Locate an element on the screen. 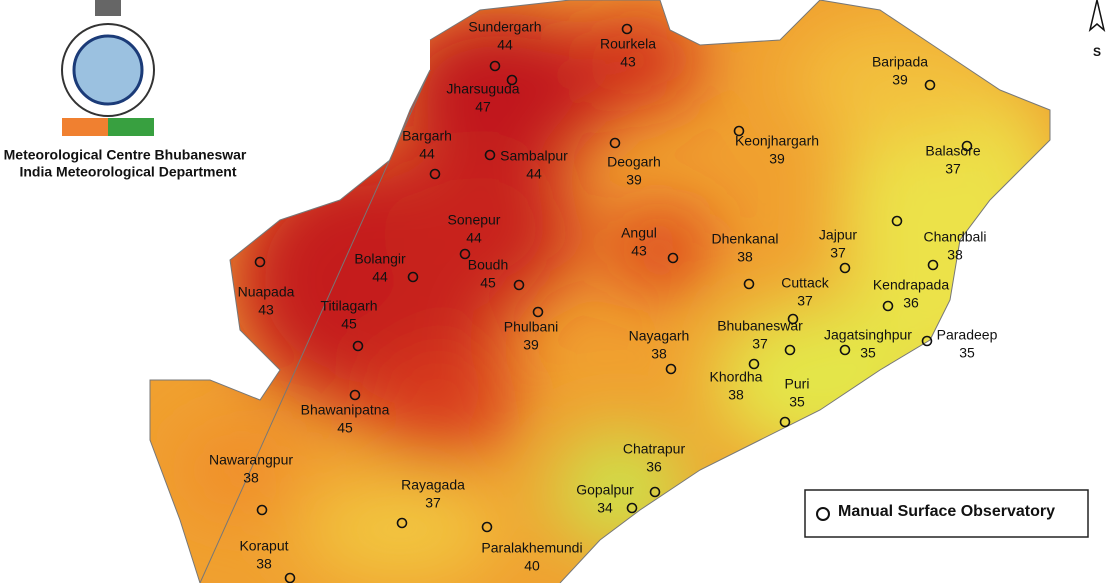 This screenshot has height=588, width=1119. station-name: Keonjhargarh is located at coordinates (777, 141).